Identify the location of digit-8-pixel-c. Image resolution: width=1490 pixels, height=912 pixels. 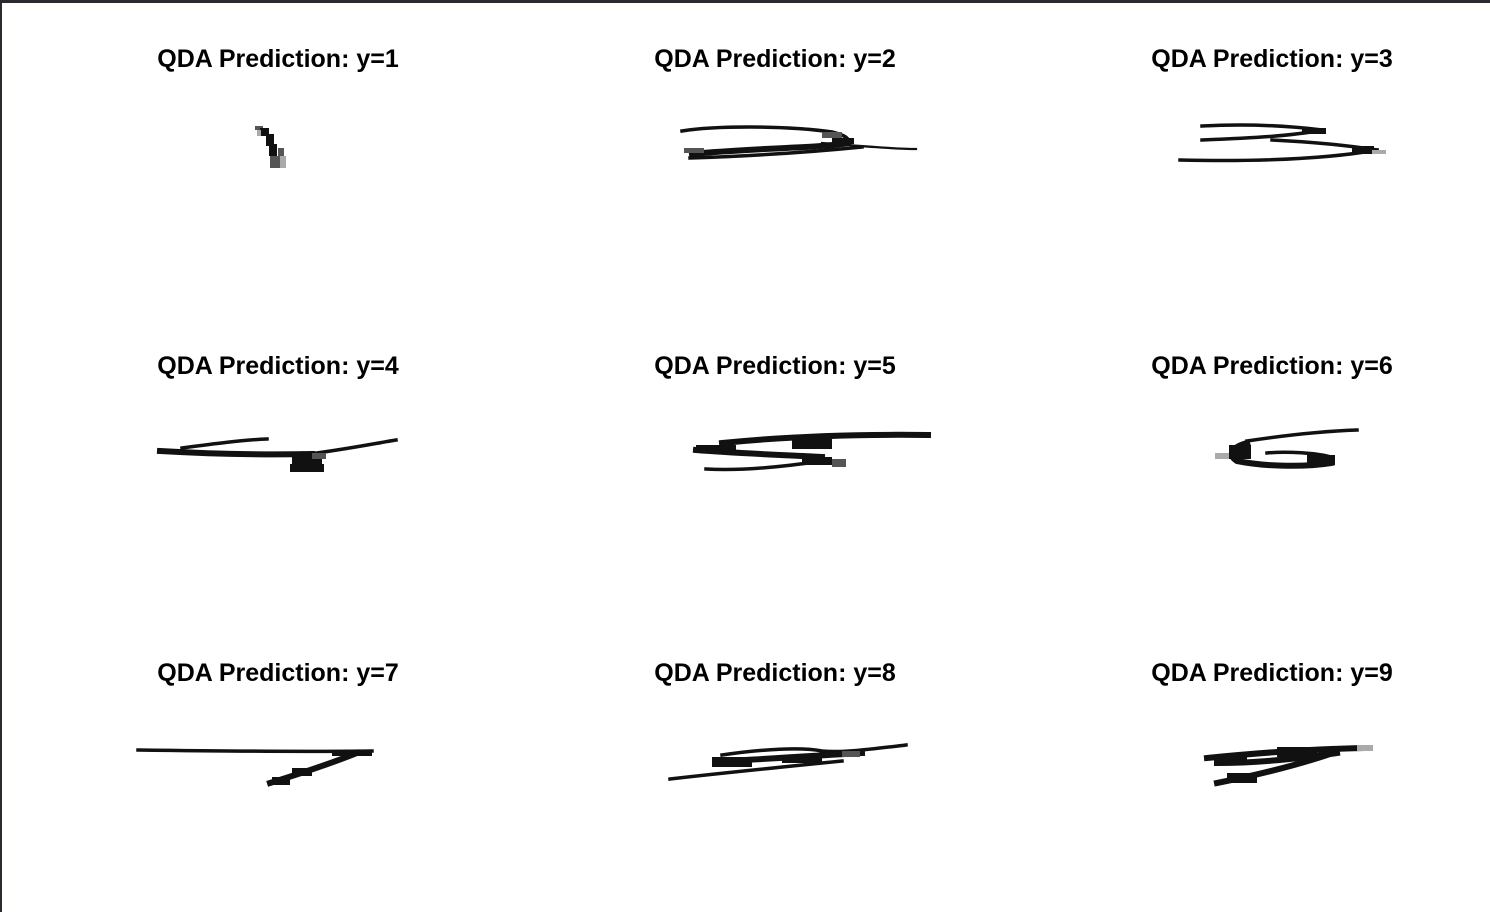
(851, 754).